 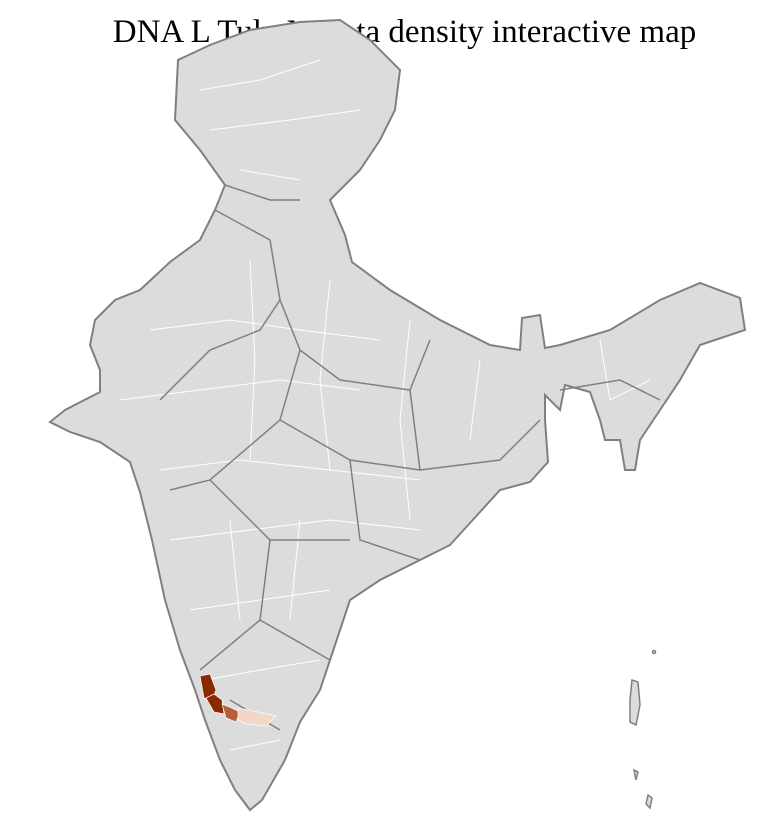 What do you see at coordinates (238, 700) in the screenshot?
I see `highlighted-districts` at bounding box center [238, 700].